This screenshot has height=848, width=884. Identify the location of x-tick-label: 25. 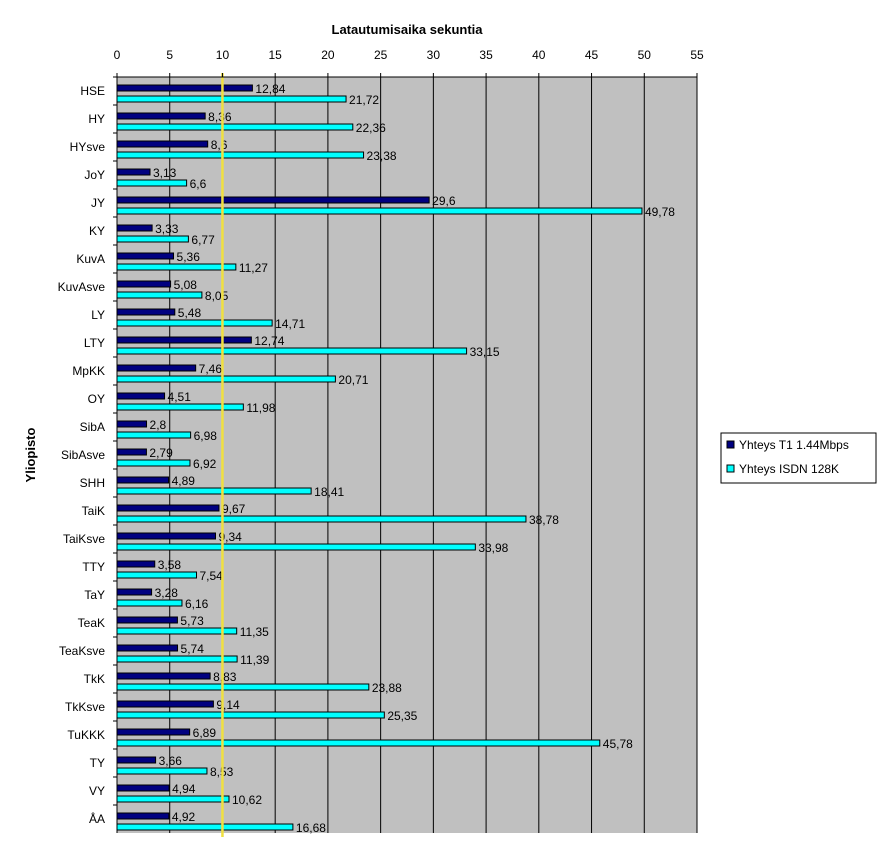
(381, 55).